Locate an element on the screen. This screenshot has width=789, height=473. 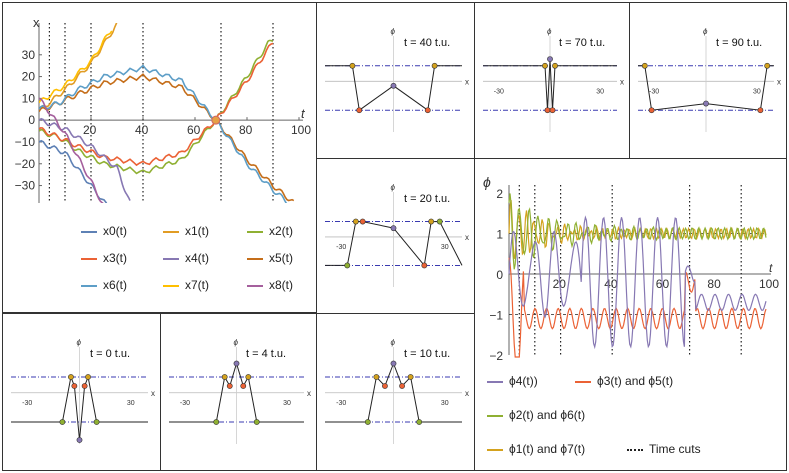
snapshot-t0-panel: ϕ x -30 30 t = 0 t.u. is located at coordinates (81, 392).